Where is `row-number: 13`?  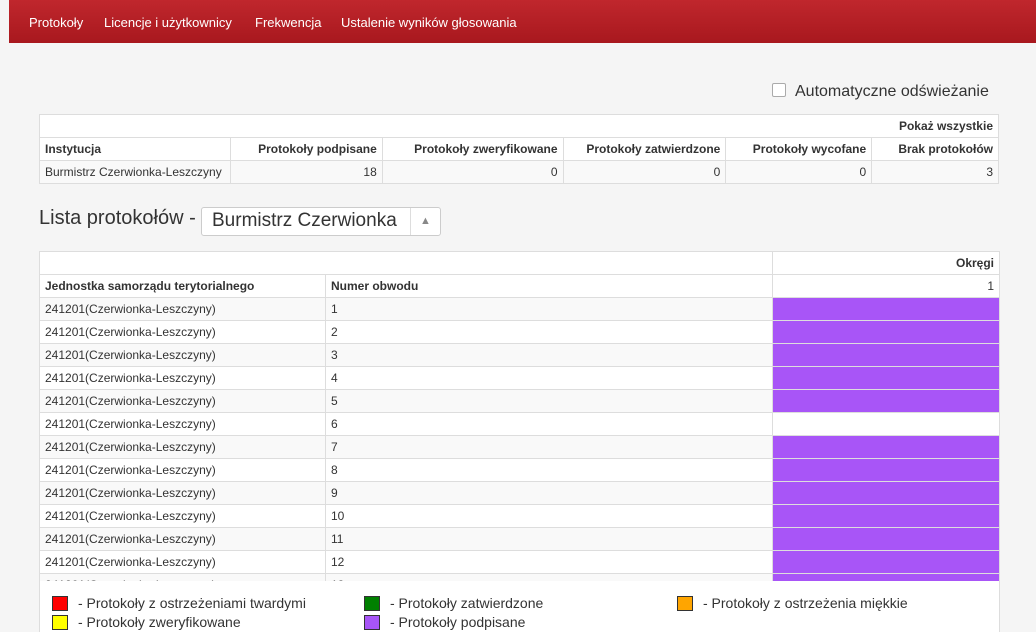
row-number: 13 is located at coordinates (549, 577).